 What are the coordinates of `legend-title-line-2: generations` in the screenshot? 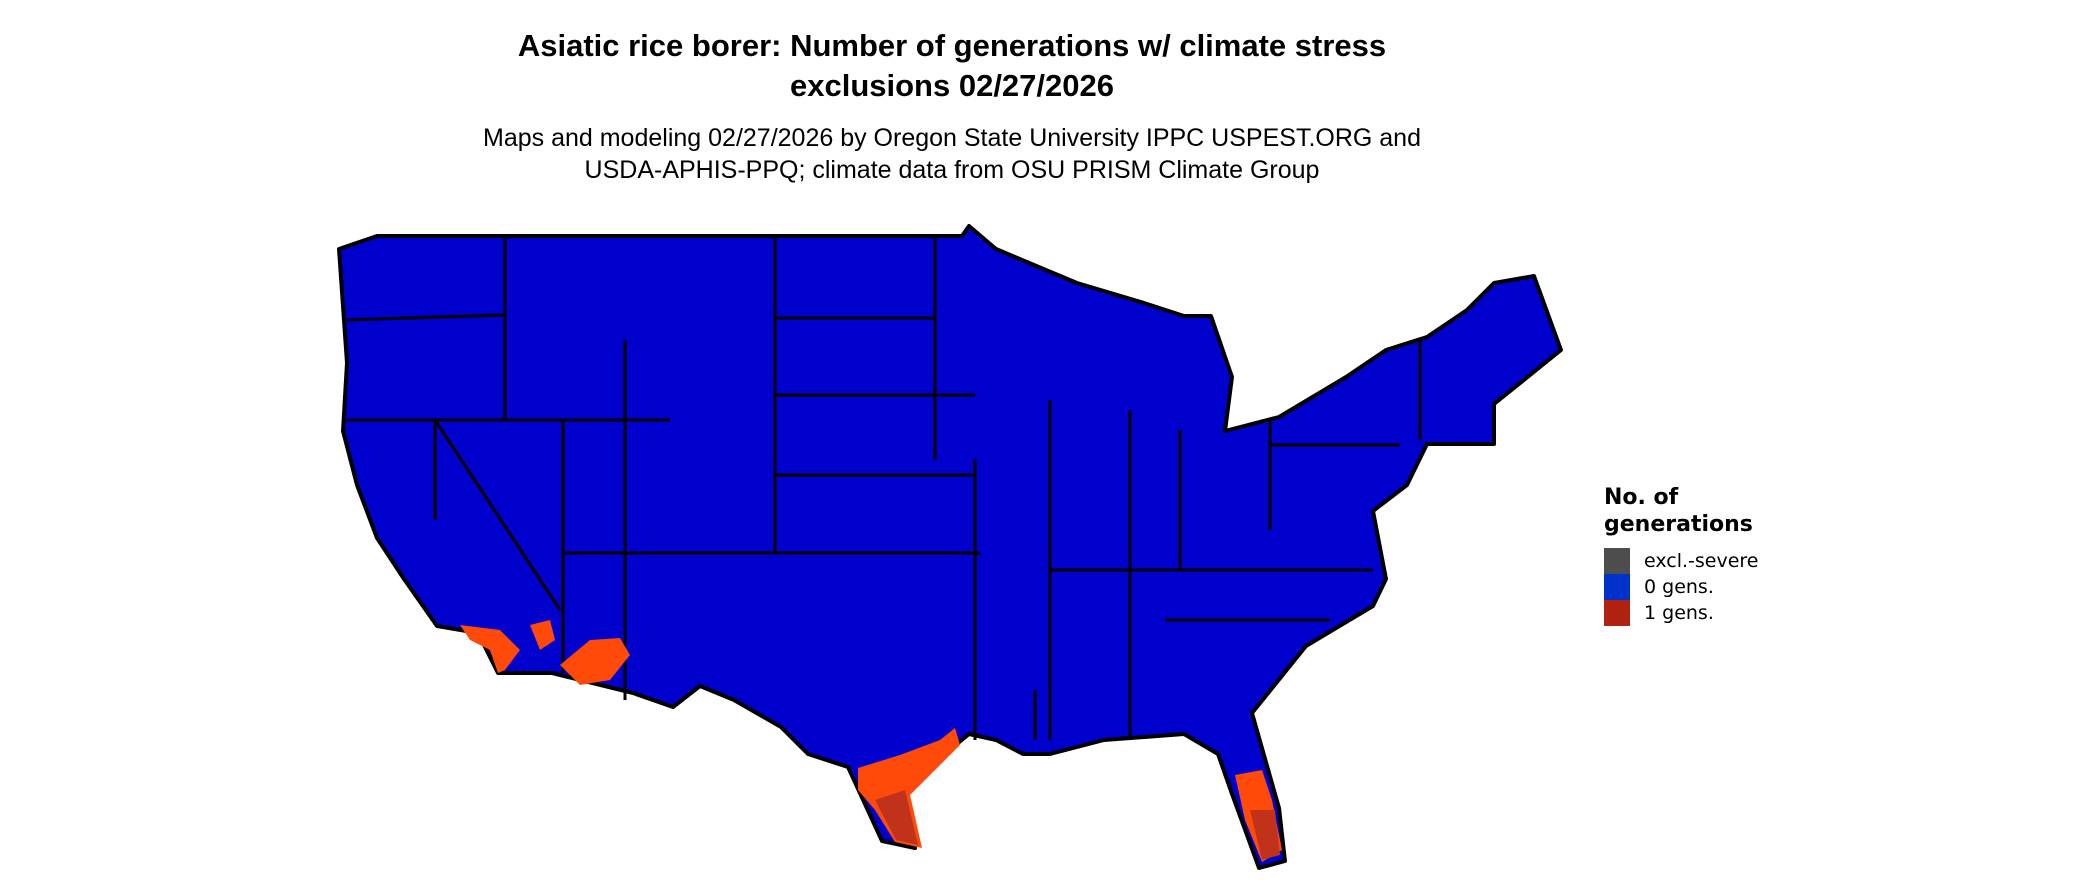 It's located at (1678, 524).